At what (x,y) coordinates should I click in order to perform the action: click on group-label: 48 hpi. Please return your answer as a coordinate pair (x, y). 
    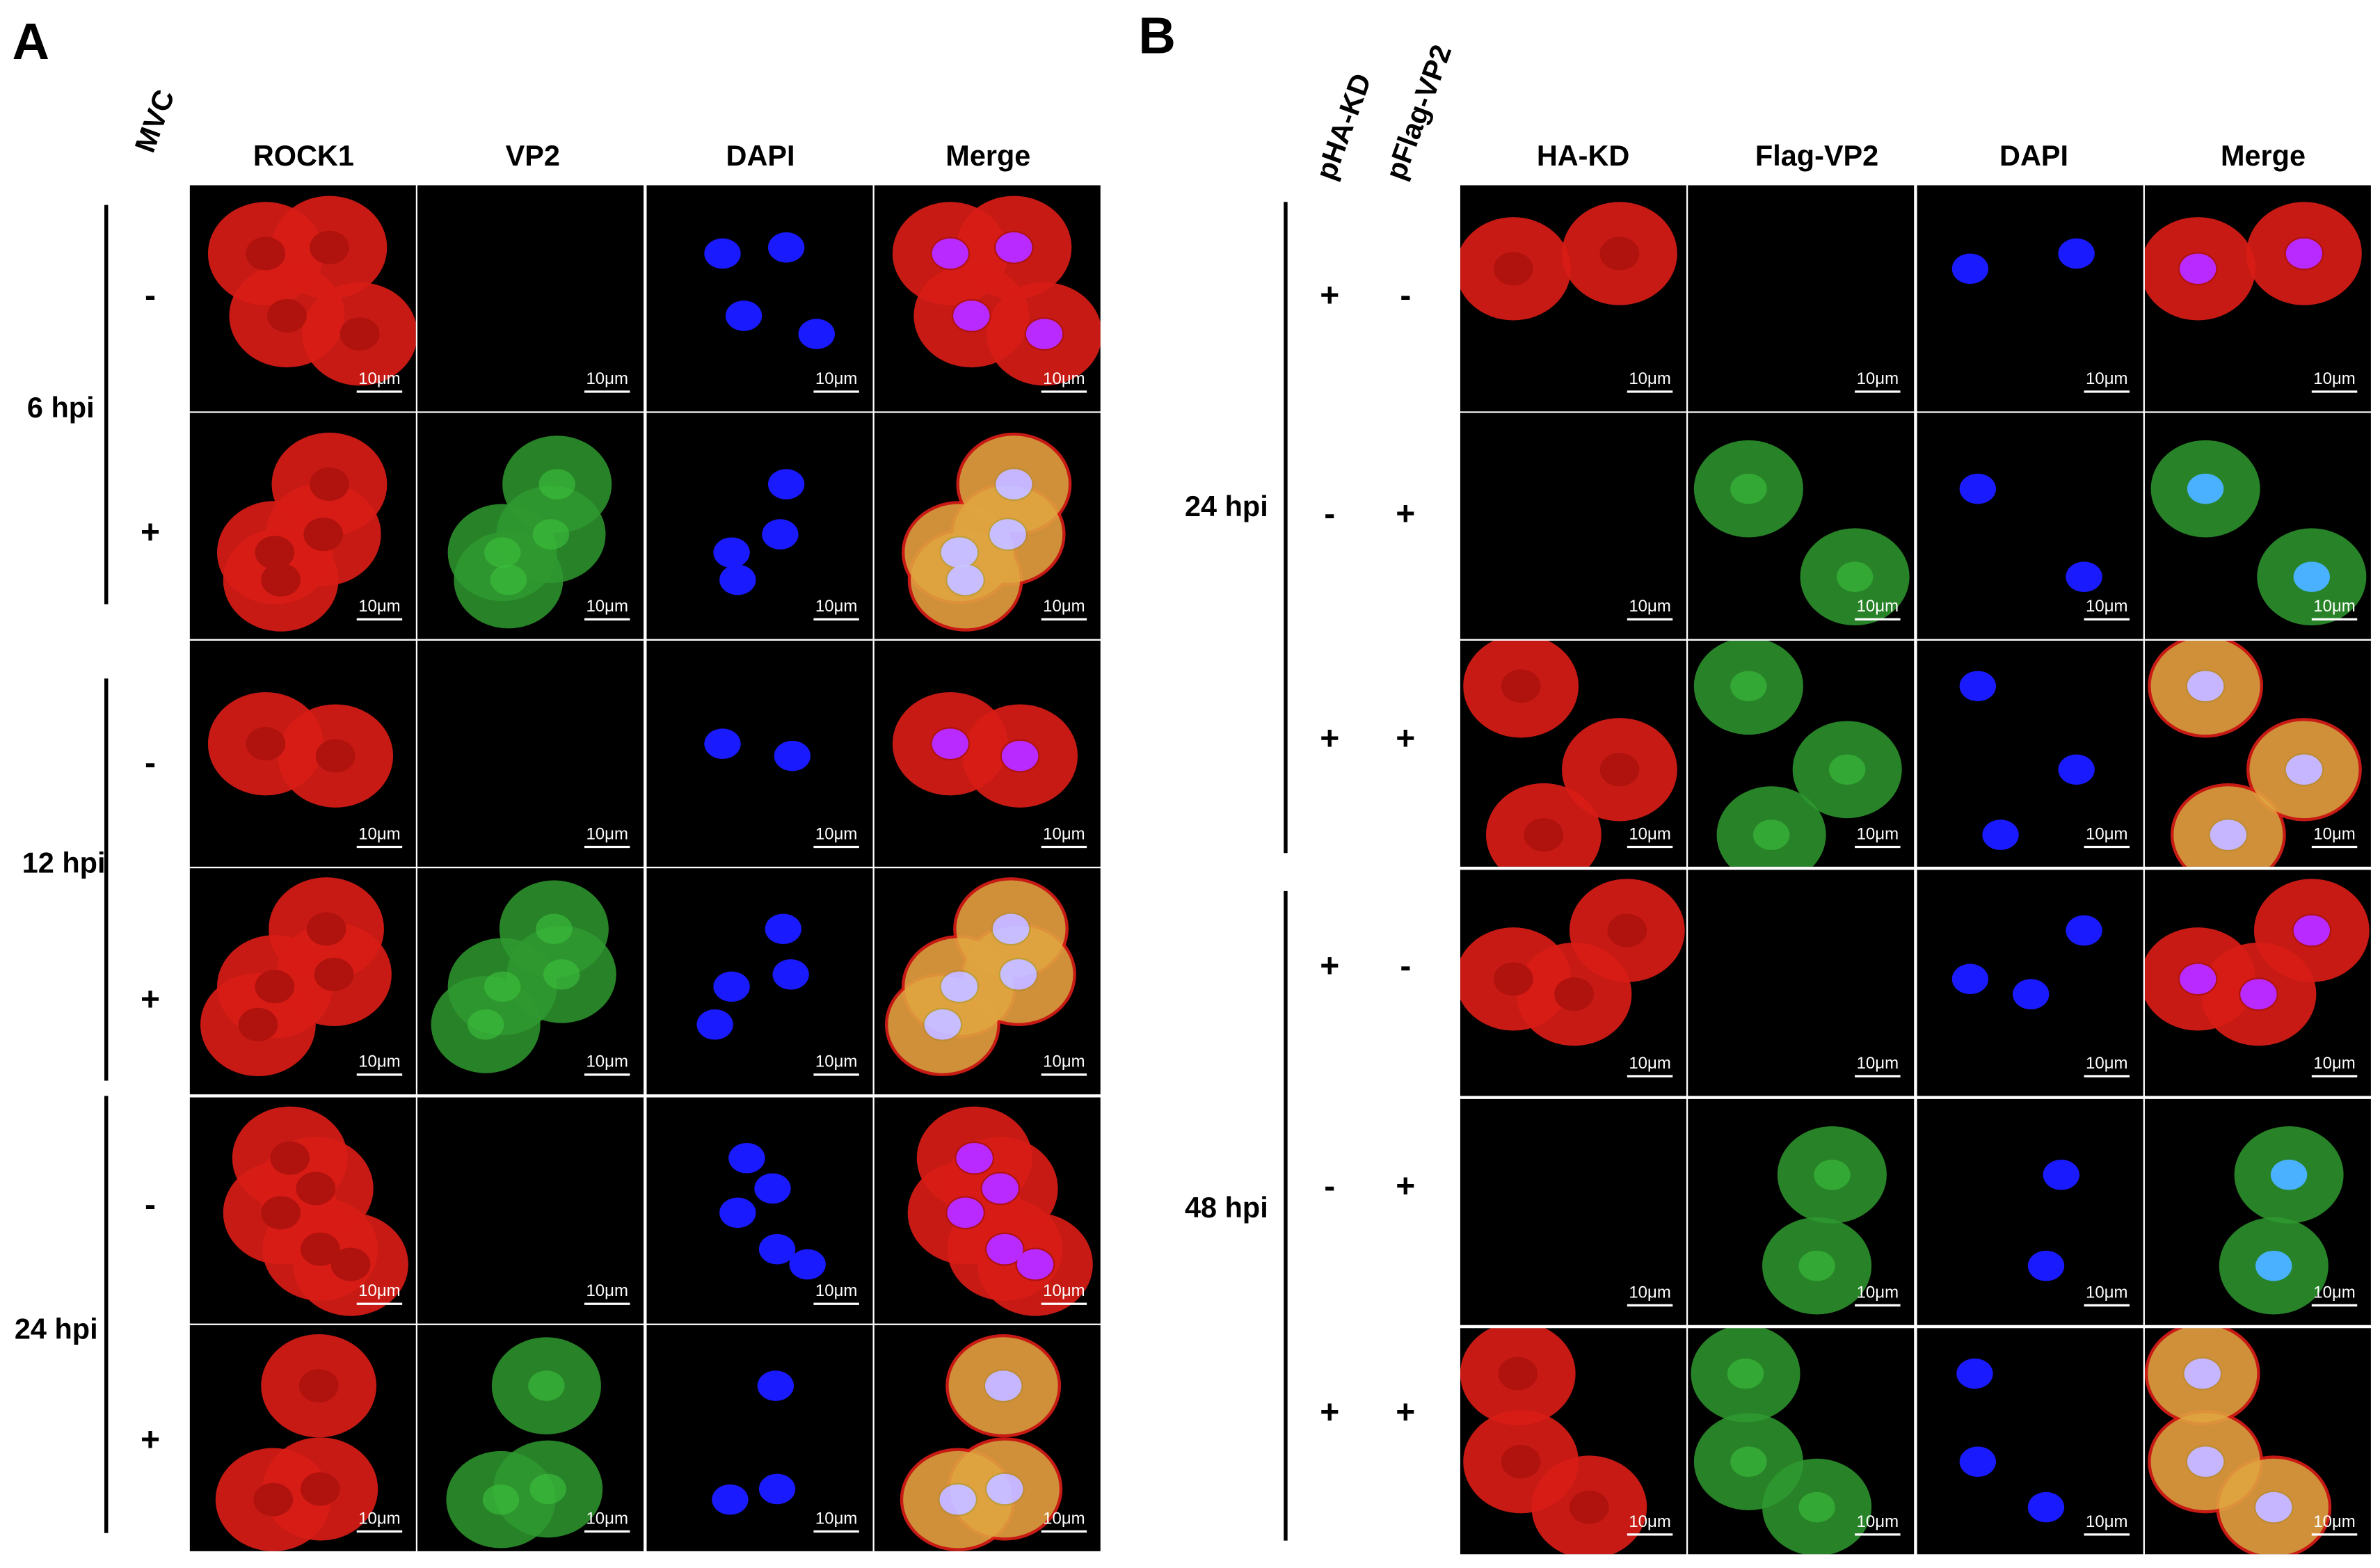
    Looking at the image, I should click on (1226, 1207).